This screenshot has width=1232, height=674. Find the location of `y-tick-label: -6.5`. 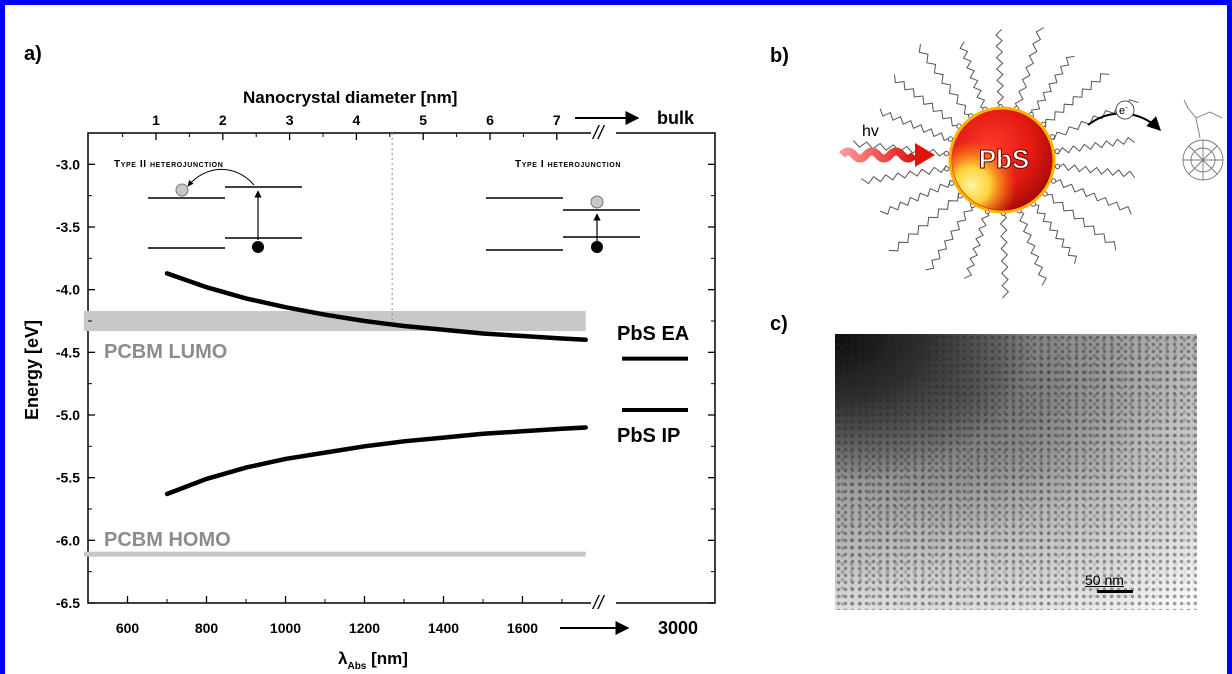

y-tick-label: -6.5 is located at coordinates (68, 603).